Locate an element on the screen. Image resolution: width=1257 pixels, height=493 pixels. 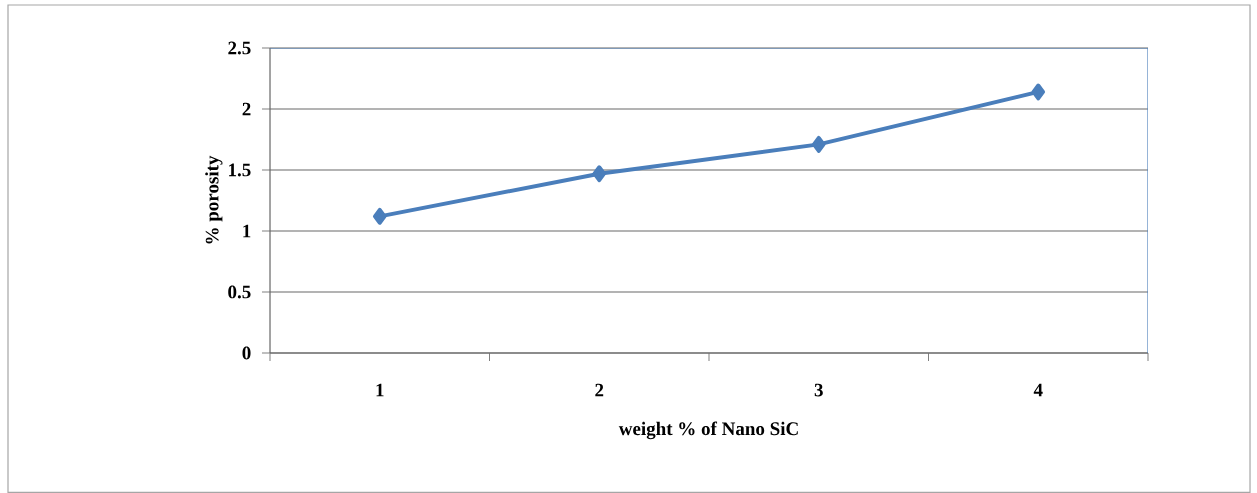
x-tick-label: 1 is located at coordinates (380, 390).